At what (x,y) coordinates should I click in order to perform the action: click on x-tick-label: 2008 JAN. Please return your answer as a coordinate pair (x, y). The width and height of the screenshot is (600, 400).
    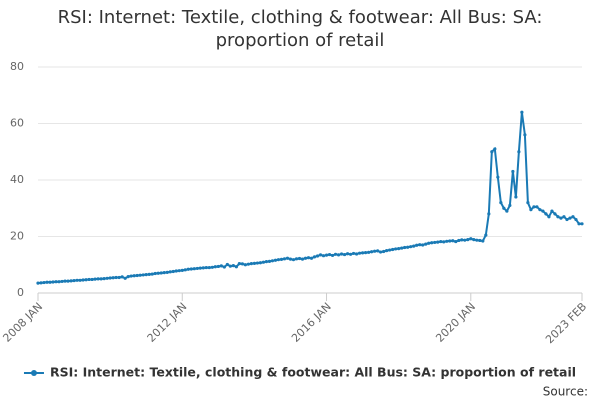
    Looking at the image, I should click on (22, 322).